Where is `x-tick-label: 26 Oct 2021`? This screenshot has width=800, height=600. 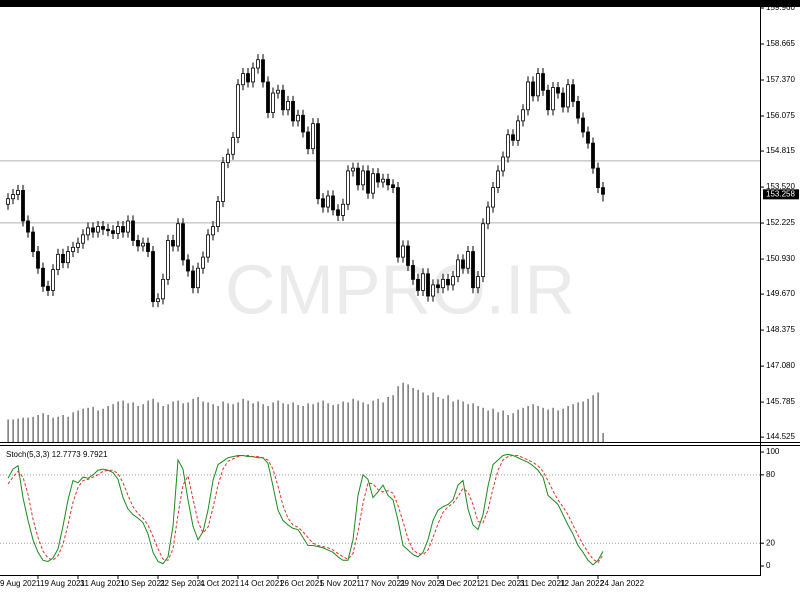
x-tick-label: 26 Oct 2021 is located at coordinates (302, 583).